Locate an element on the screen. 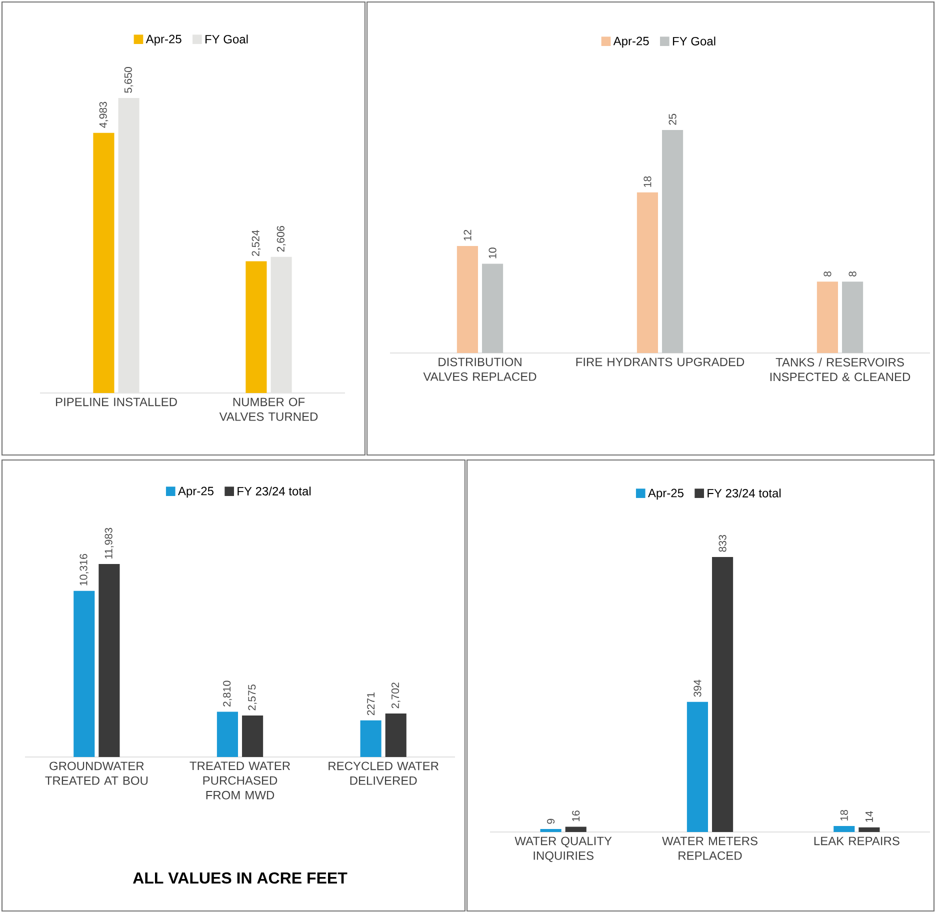  x-tick-label: WATER QUALITY INQUIRIES is located at coordinates (563, 849).